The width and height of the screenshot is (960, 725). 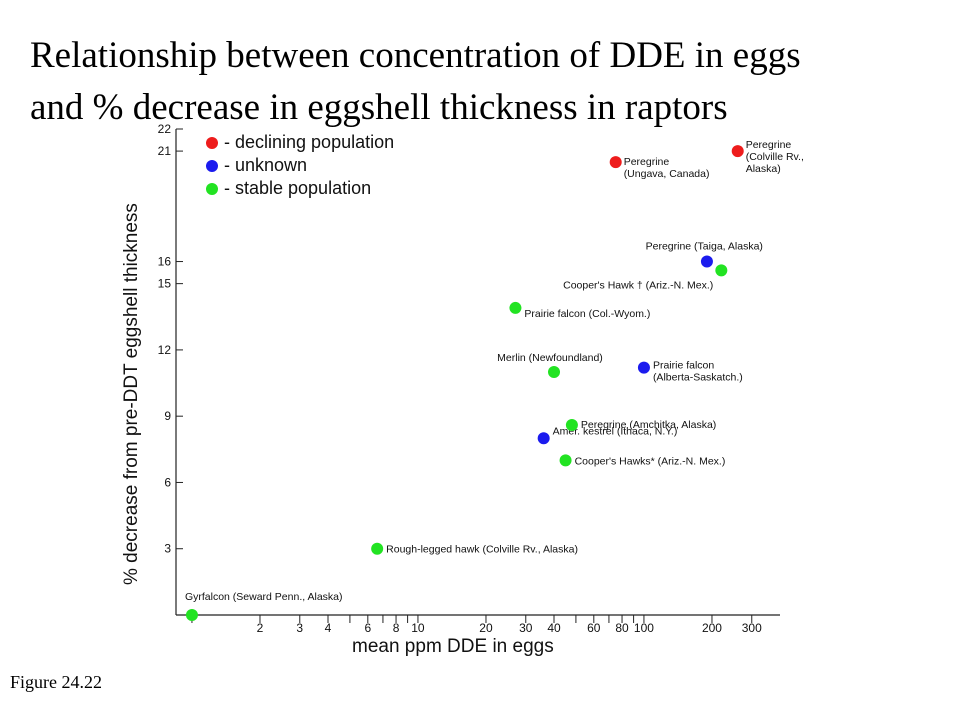 I want to click on x-tick-label: 4, so click(x=328, y=628).